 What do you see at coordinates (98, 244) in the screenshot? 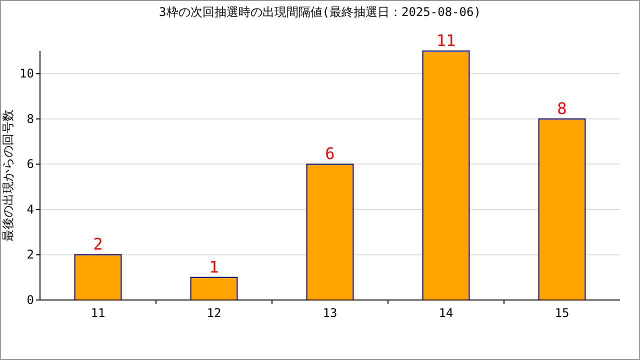
I see `data-label: 2` at bounding box center [98, 244].